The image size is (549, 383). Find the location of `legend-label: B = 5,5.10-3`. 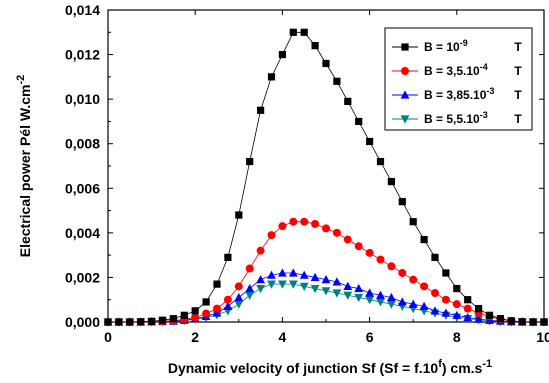

legend-label: B = 5,5.10-3 is located at coordinates (456, 118).